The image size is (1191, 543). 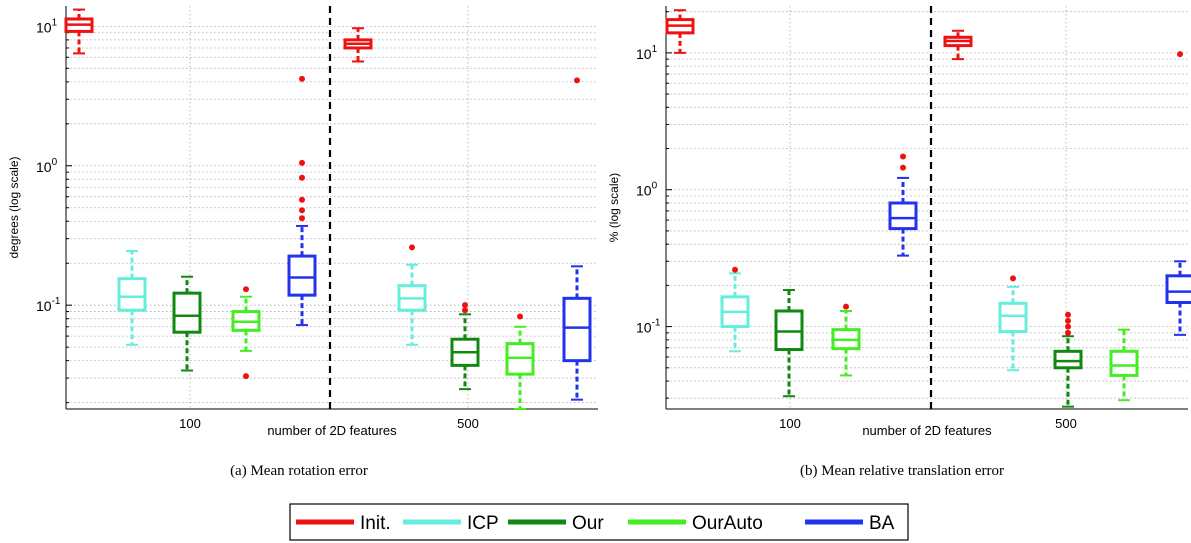 I want to click on legend-label: ICP, so click(x=483, y=523).